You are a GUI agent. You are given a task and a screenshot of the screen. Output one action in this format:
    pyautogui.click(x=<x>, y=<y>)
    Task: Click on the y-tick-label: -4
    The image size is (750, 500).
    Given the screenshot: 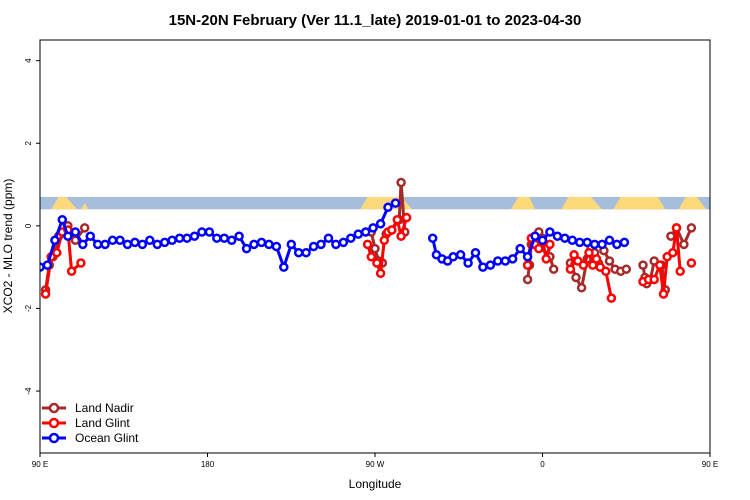 What is the action you would take?
    pyautogui.click(x=28, y=391)
    